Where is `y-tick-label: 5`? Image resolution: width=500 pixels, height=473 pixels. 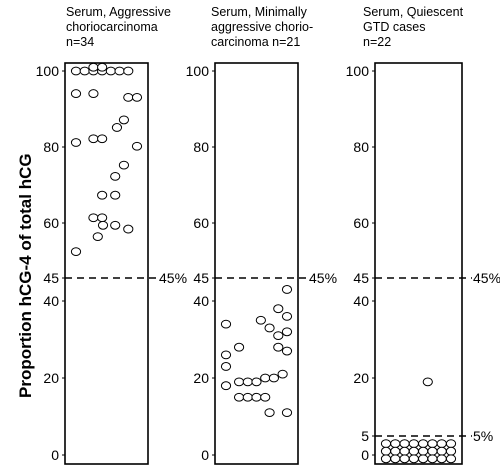 y-tick-label: 5 is located at coordinates (365, 436).